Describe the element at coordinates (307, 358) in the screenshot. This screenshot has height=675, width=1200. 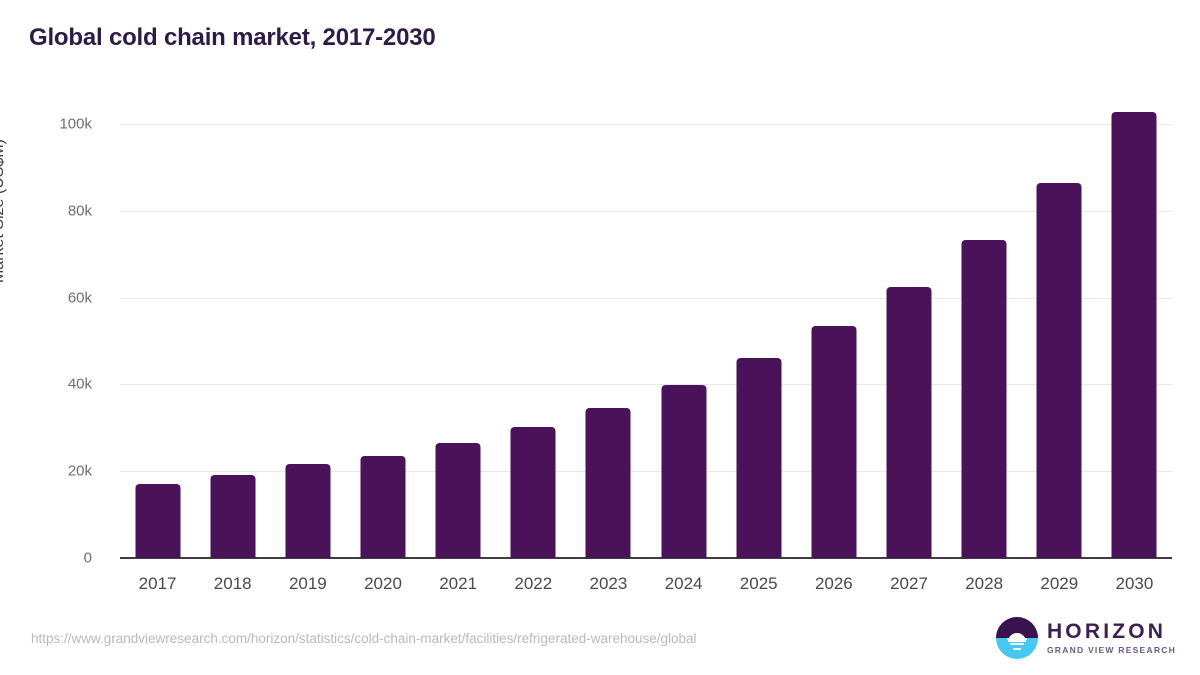
I see `bar-band: 2019` at that location.